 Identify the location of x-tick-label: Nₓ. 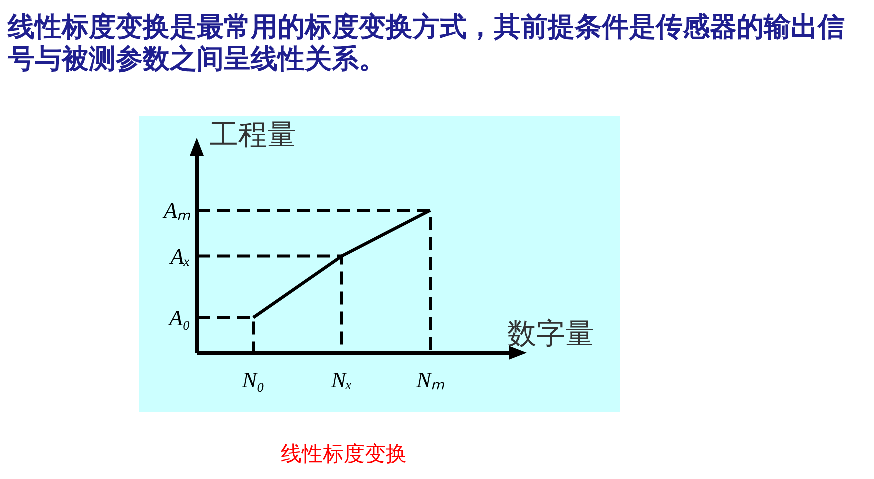
(341, 380).